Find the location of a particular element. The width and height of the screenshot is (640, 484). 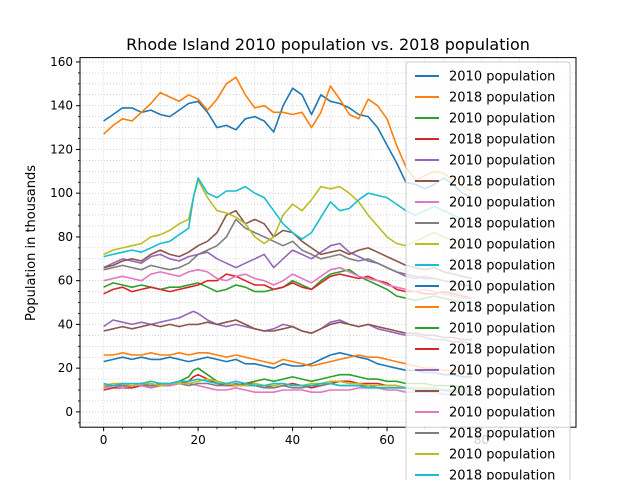

y-tick-label: 0 is located at coordinates (69, 412).